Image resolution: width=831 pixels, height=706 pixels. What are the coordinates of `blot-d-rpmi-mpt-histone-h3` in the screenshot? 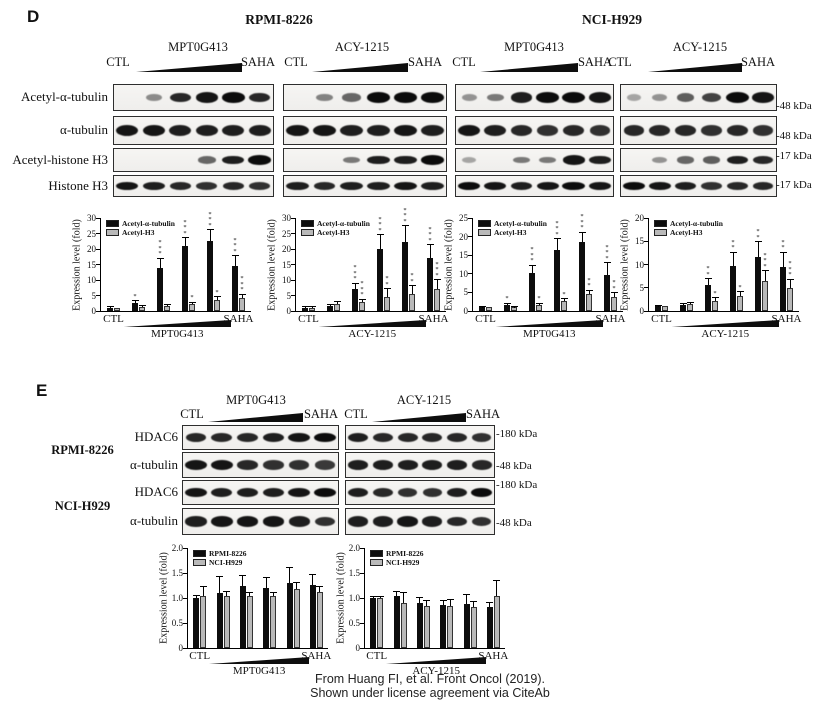 It's located at (193, 186).